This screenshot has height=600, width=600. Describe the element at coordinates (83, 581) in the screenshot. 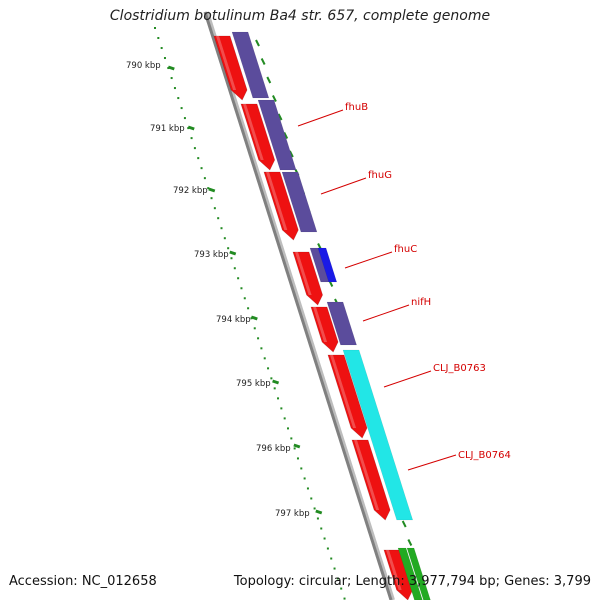

I see `accession-text: Accession: NC_012658` at that location.